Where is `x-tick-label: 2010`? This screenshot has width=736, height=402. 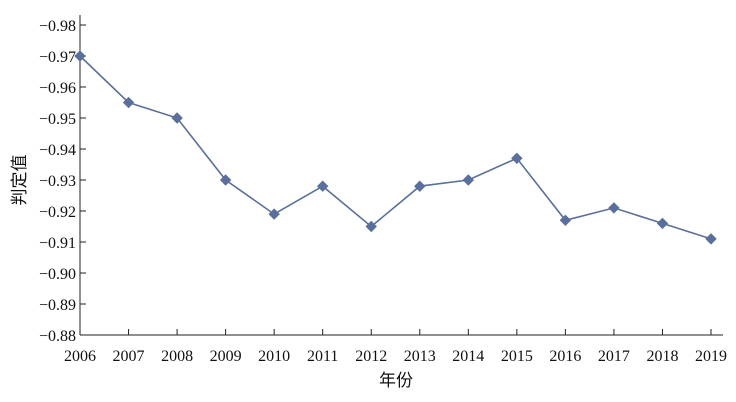
x-tick-label: 2010 is located at coordinates (274, 356).